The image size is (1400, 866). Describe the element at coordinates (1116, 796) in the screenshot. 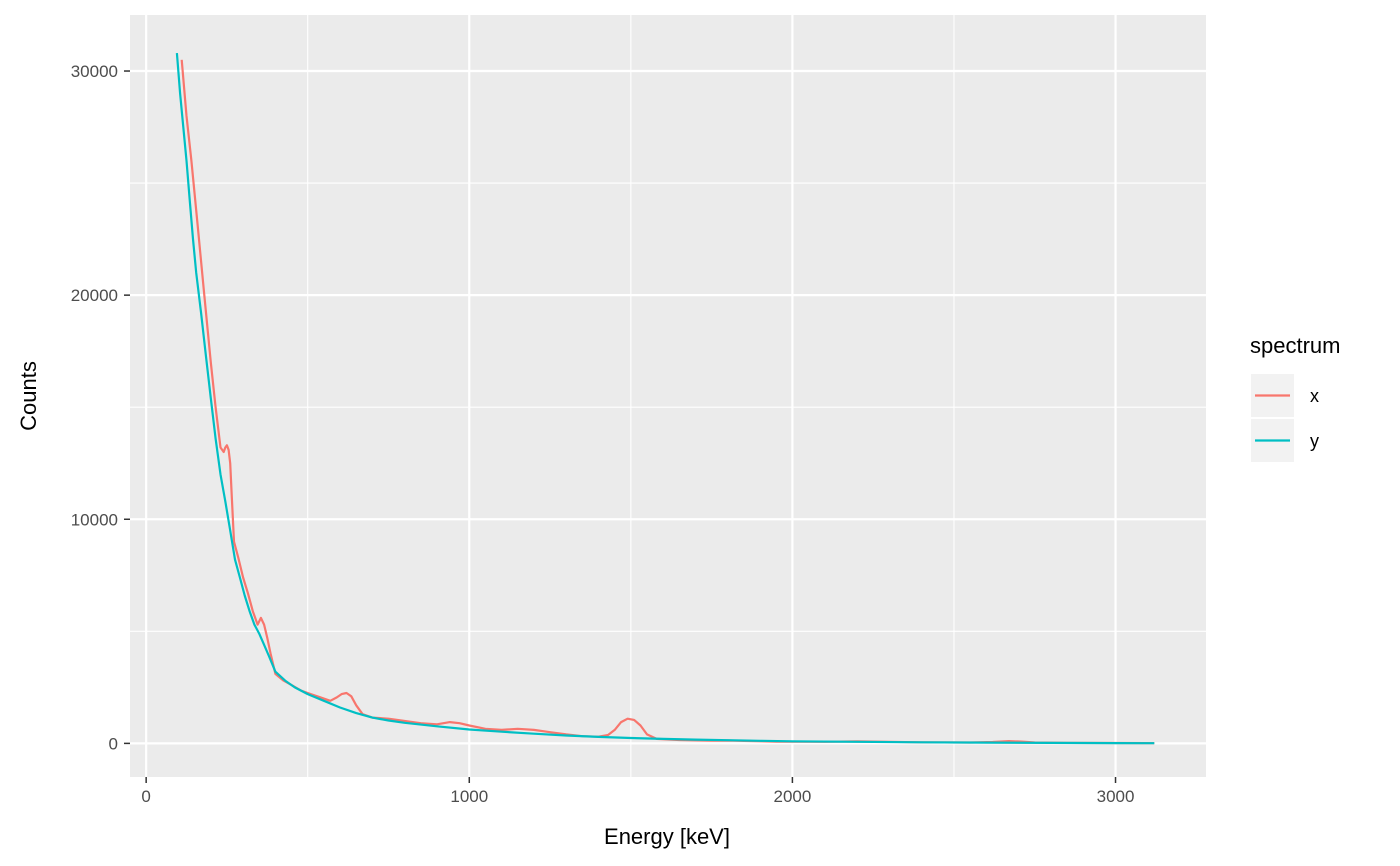

I see `x-tick-label: 3000` at that location.